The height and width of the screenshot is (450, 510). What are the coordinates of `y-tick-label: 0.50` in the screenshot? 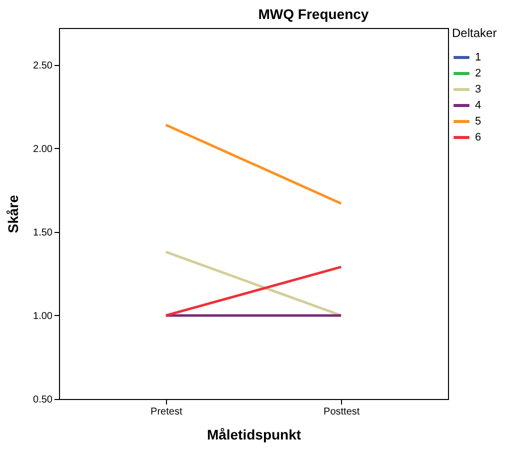 It's located at (43, 400).